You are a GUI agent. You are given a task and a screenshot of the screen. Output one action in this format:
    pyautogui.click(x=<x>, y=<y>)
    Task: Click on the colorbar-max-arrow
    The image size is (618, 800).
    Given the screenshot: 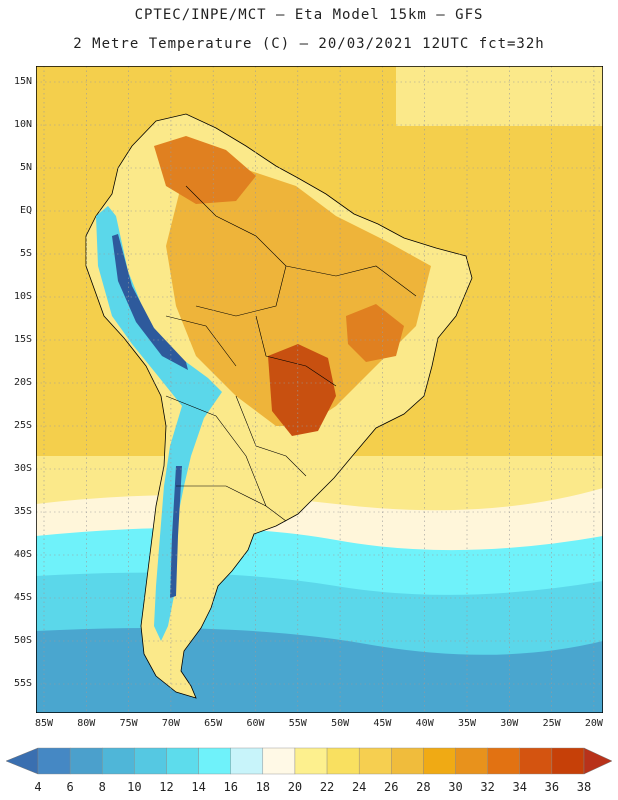 What is the action you would take?
    pyautogui.click(x=598, y=761)
    